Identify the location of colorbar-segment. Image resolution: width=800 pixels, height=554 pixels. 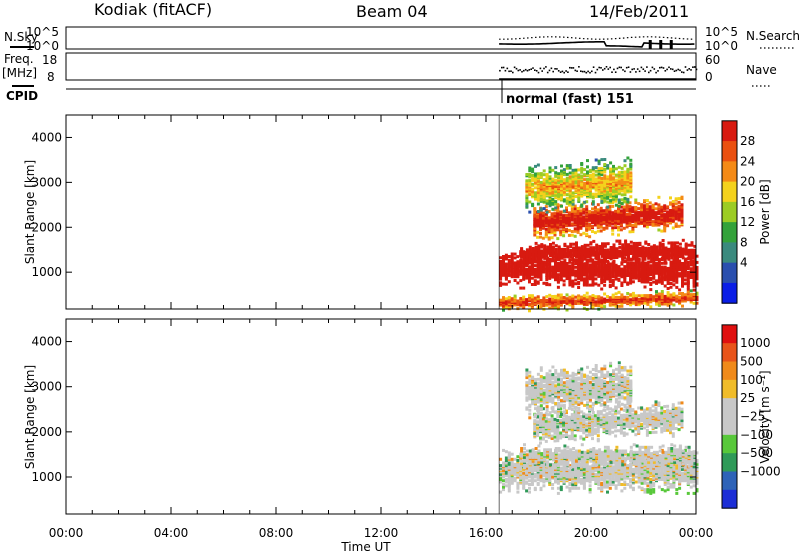
(729, 212).